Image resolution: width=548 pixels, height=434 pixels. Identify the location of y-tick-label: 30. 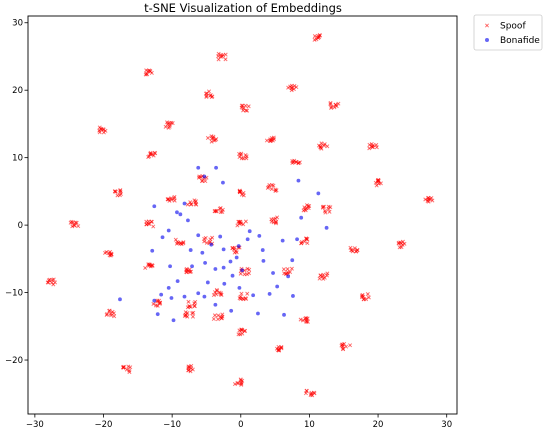
(17, 24).